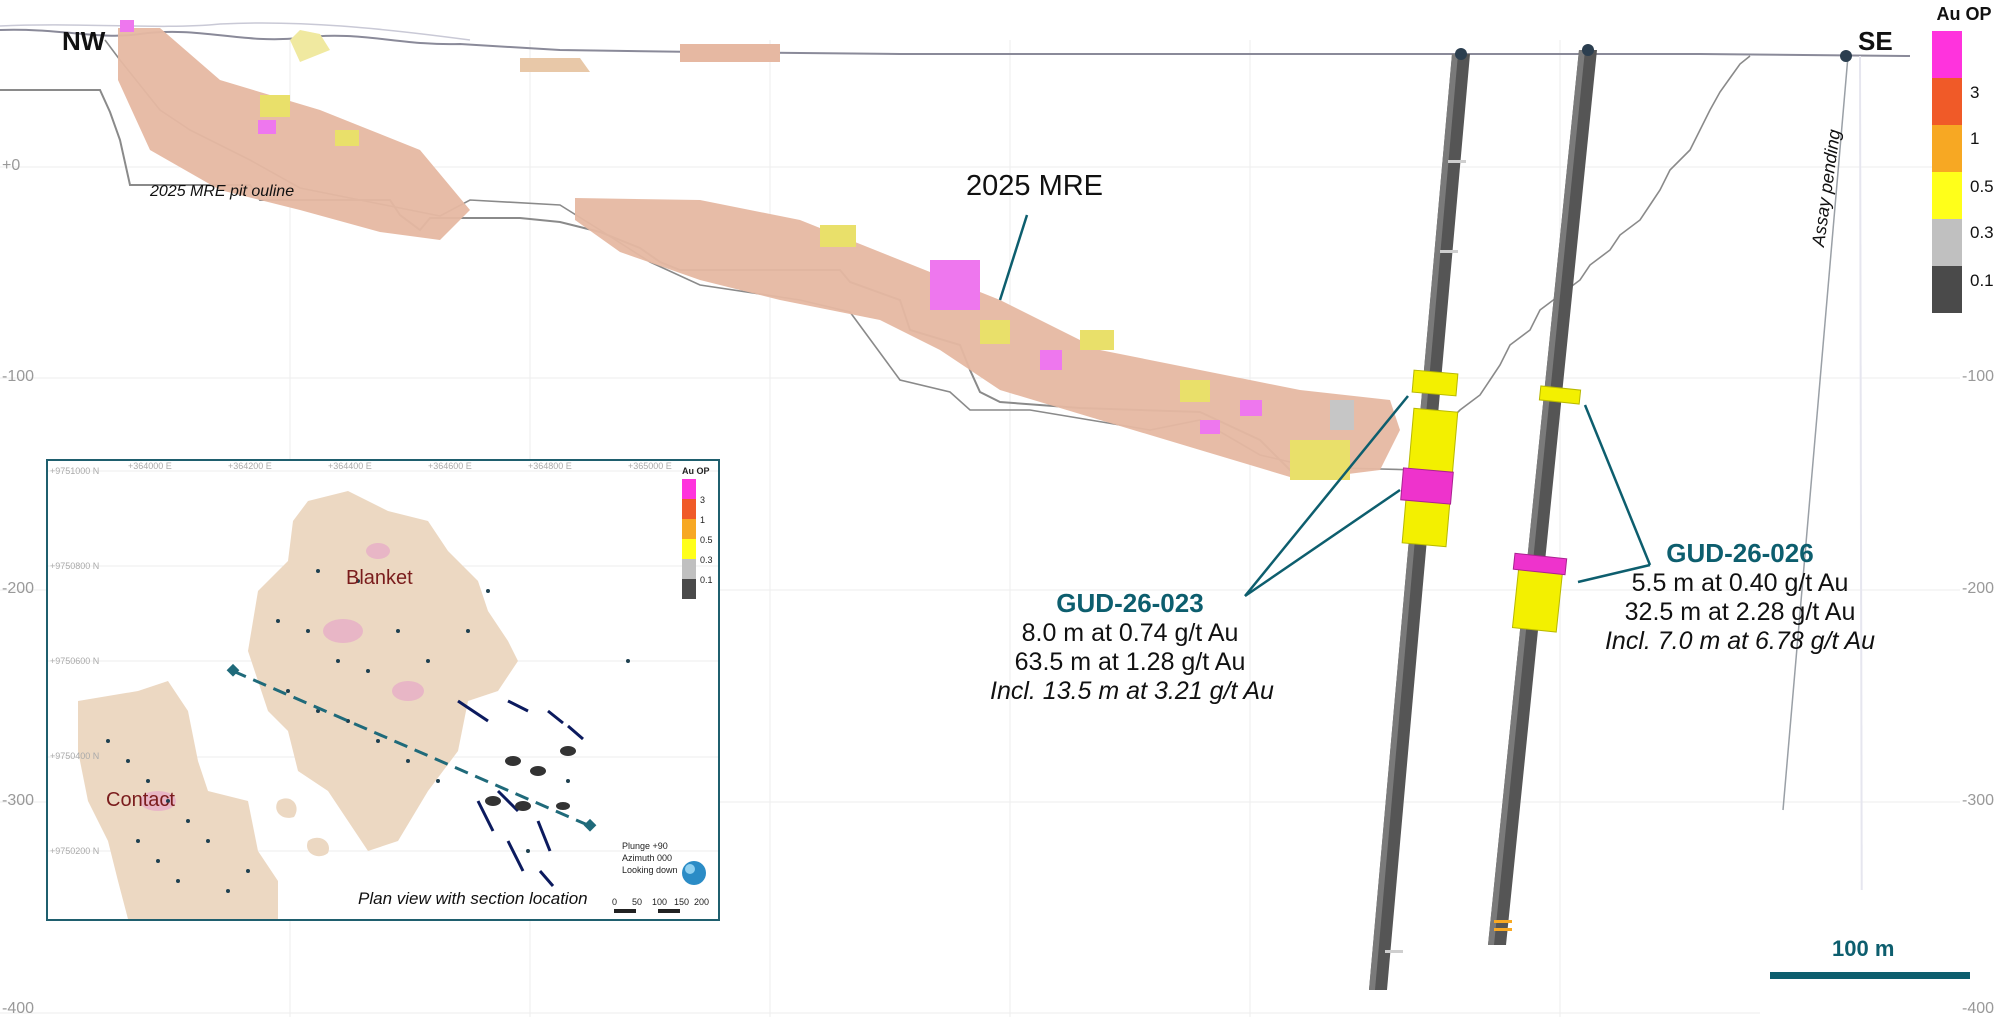 The height and width of the screenshot is (1018, 2000). What do you see at coordinates (1130, 603) in the screenshot?
I see `hole-1-name: GUD-26-023` at bounding box center [1130, 603].